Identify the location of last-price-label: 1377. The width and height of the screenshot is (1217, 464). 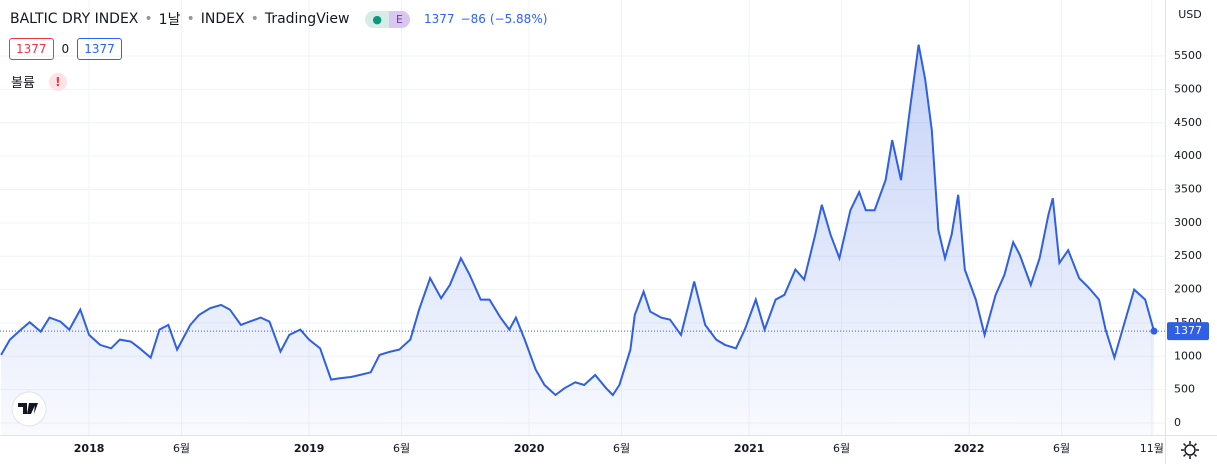
(1188, 330).